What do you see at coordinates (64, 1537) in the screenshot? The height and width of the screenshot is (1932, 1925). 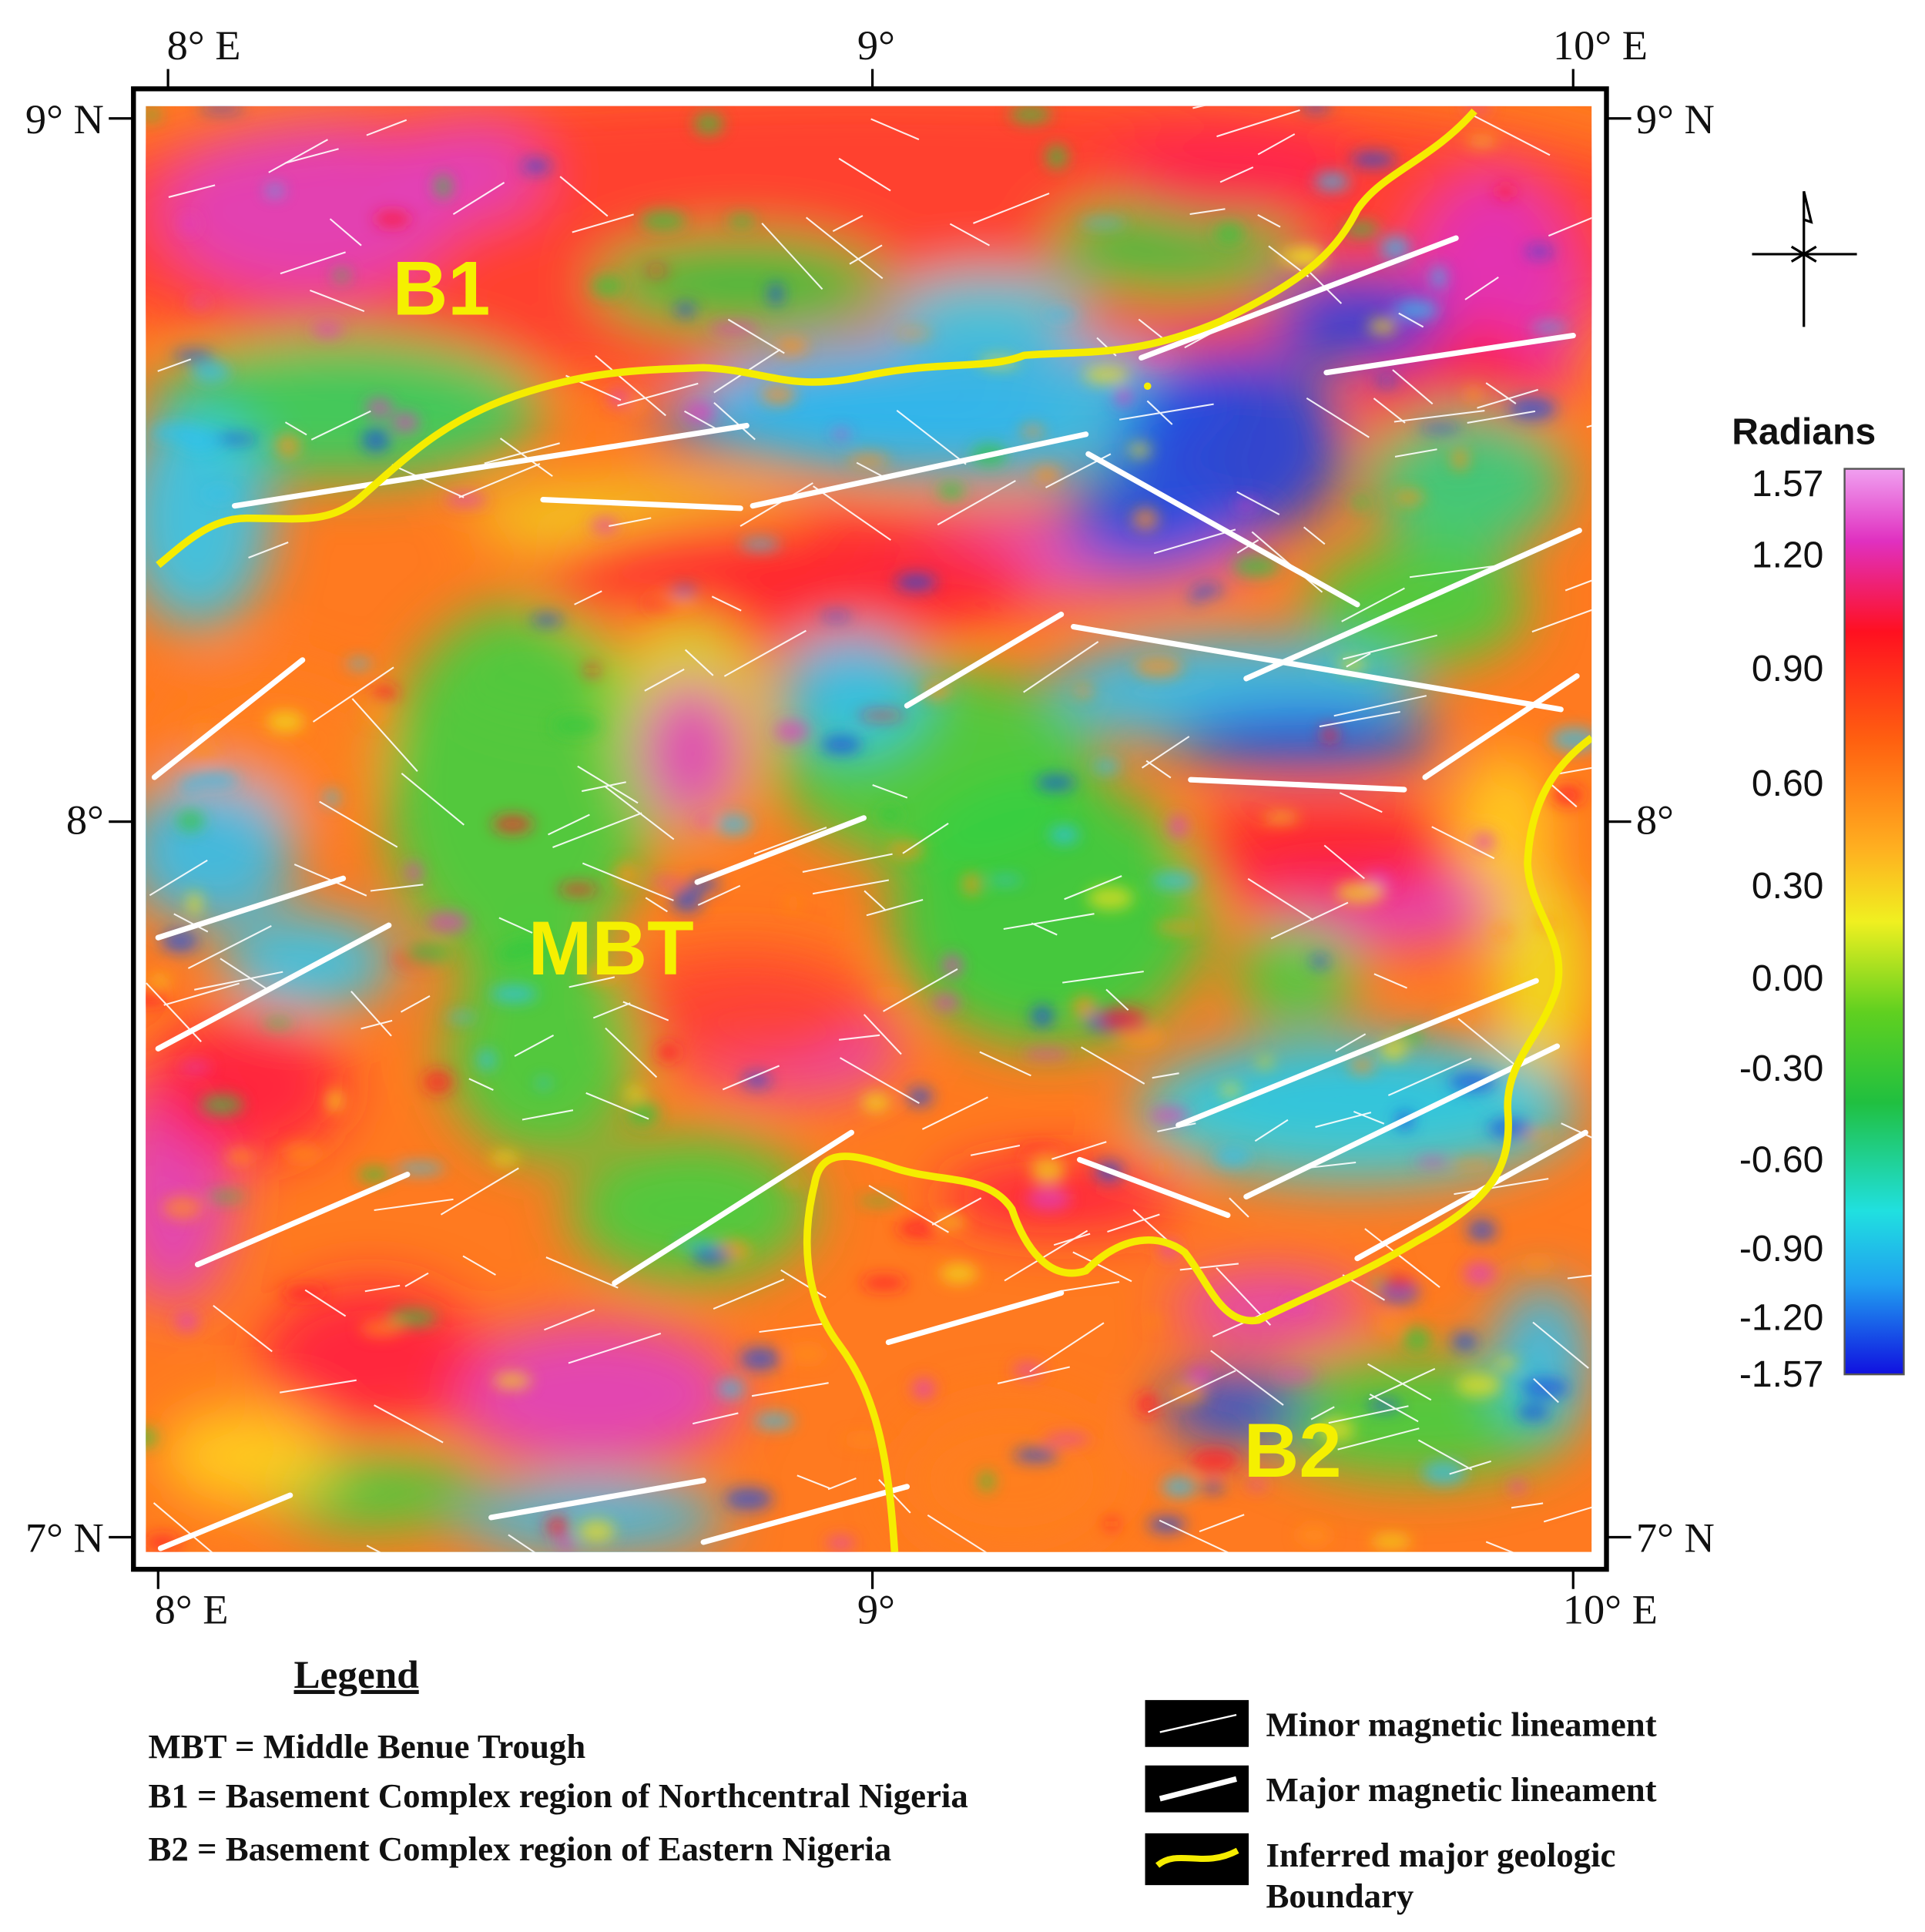 I see `axis-label: 7° N` at bounding box center [64, 1537].